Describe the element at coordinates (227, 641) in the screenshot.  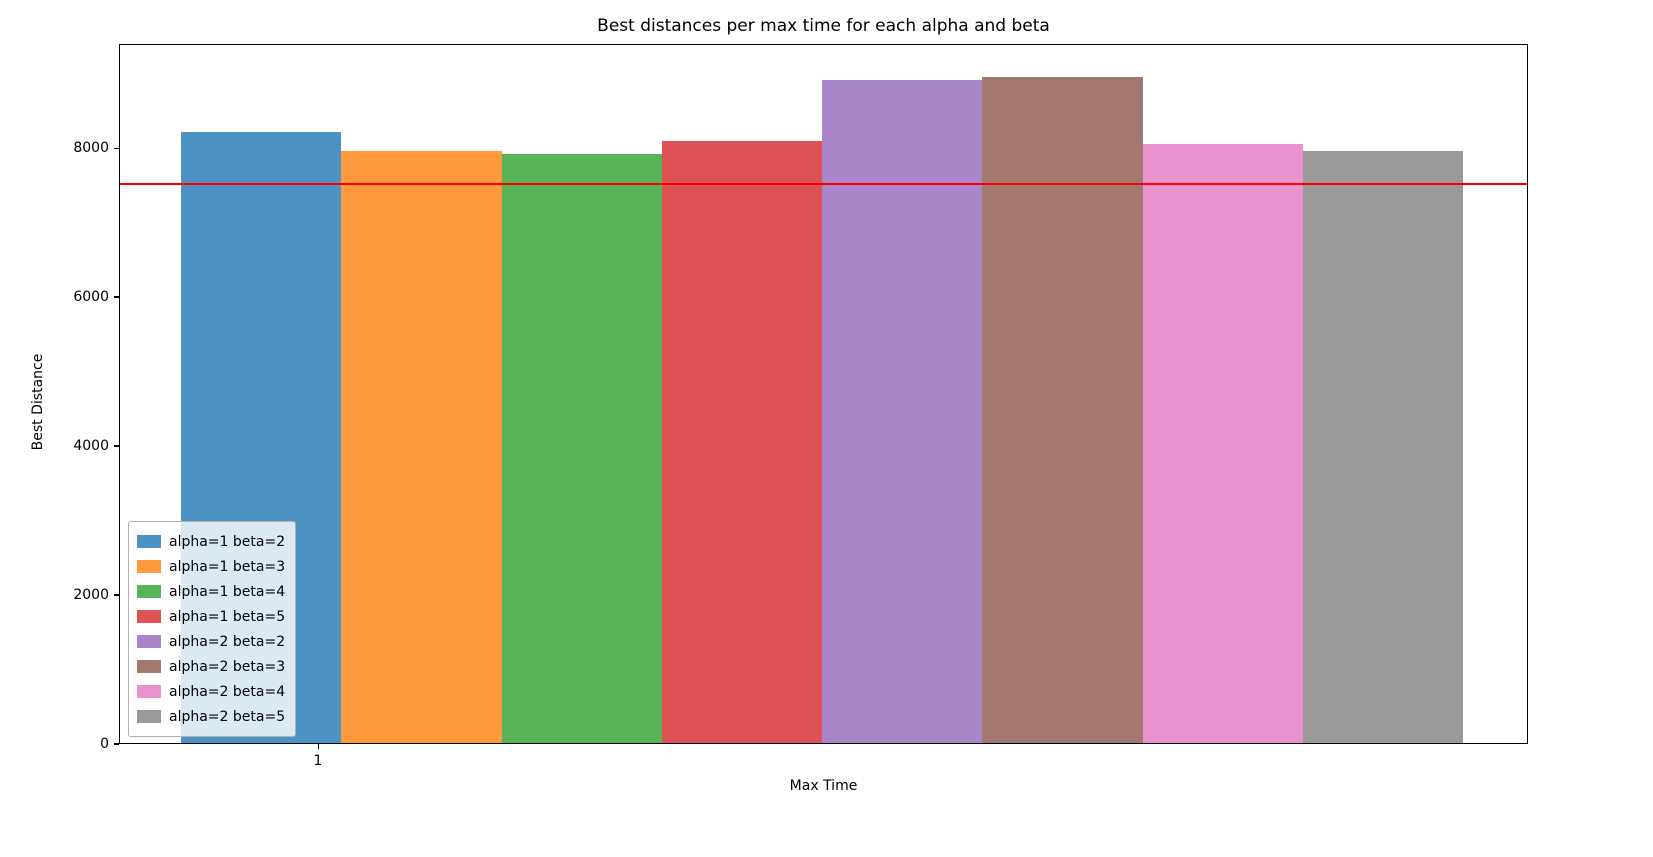
I see `legend-label: alpha=2 beta=2` at that location.